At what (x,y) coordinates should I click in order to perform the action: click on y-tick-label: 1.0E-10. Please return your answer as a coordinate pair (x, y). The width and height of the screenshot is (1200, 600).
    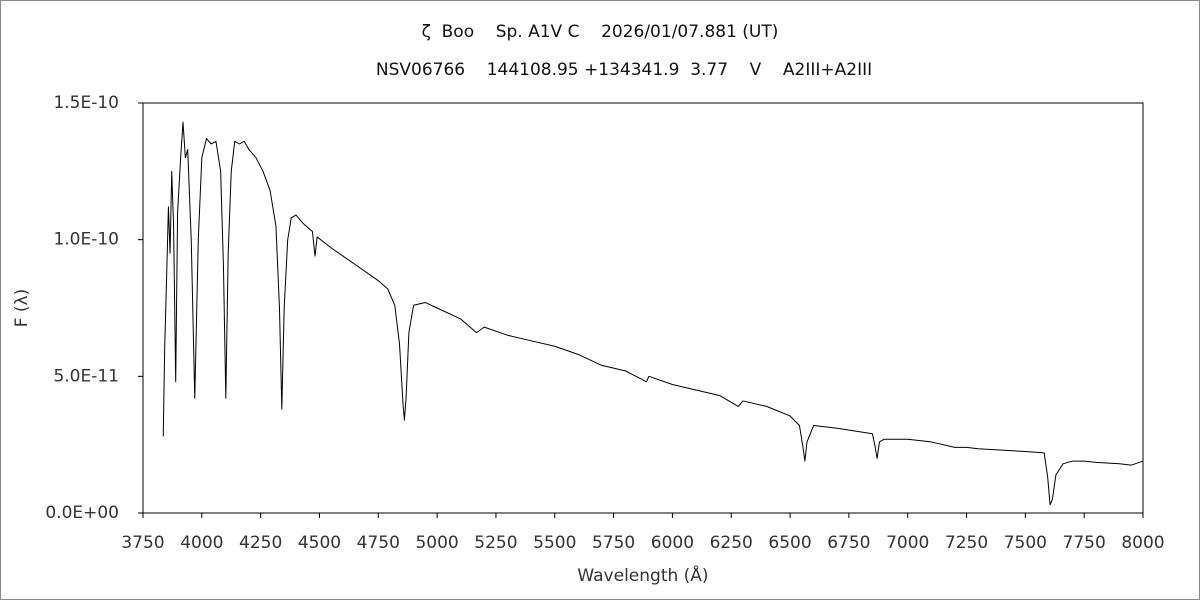
    Looking at the image, I should click on (86, 240).